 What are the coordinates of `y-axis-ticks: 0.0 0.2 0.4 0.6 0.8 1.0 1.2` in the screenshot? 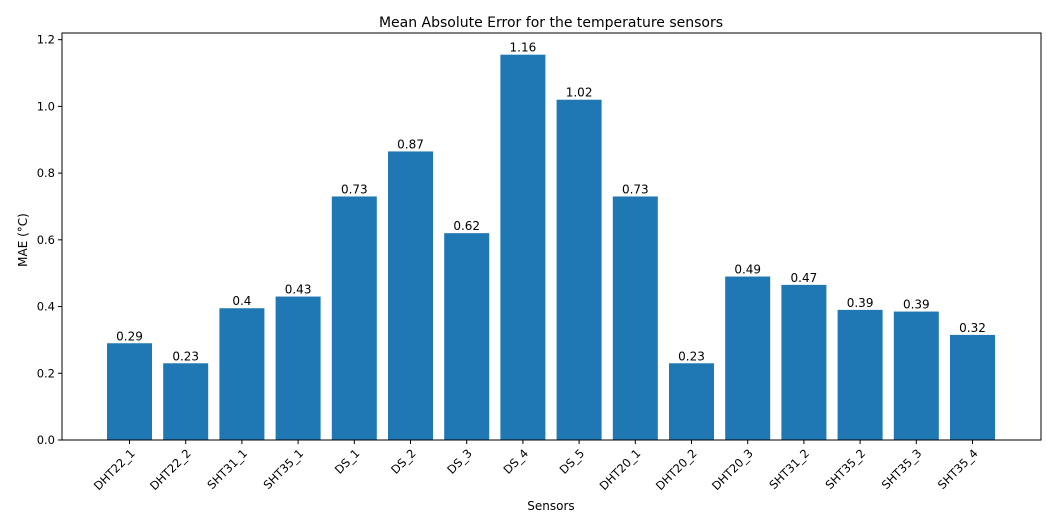 It's located at (49, 240).